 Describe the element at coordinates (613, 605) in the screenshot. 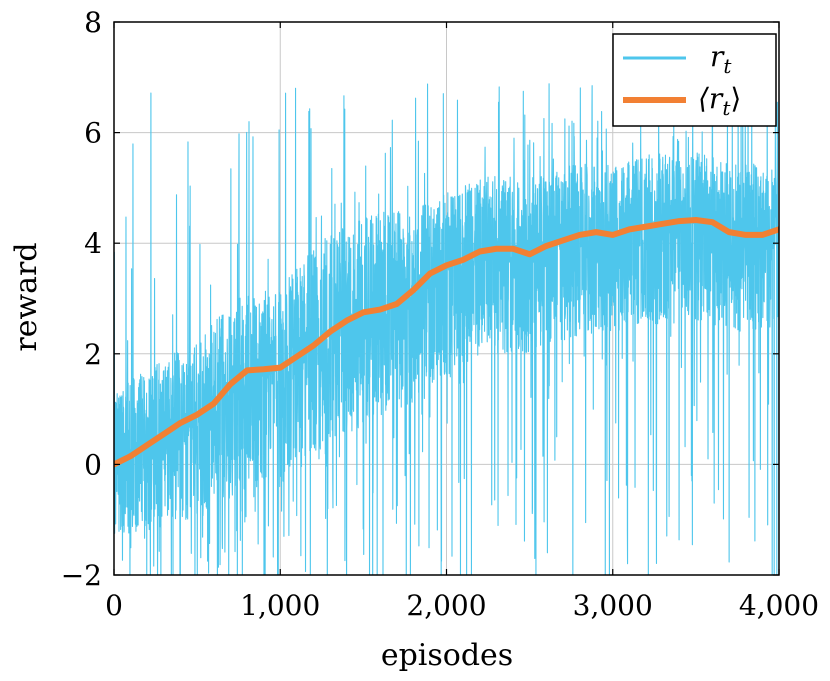

I see `x-tick-label: 3,000` at that location.